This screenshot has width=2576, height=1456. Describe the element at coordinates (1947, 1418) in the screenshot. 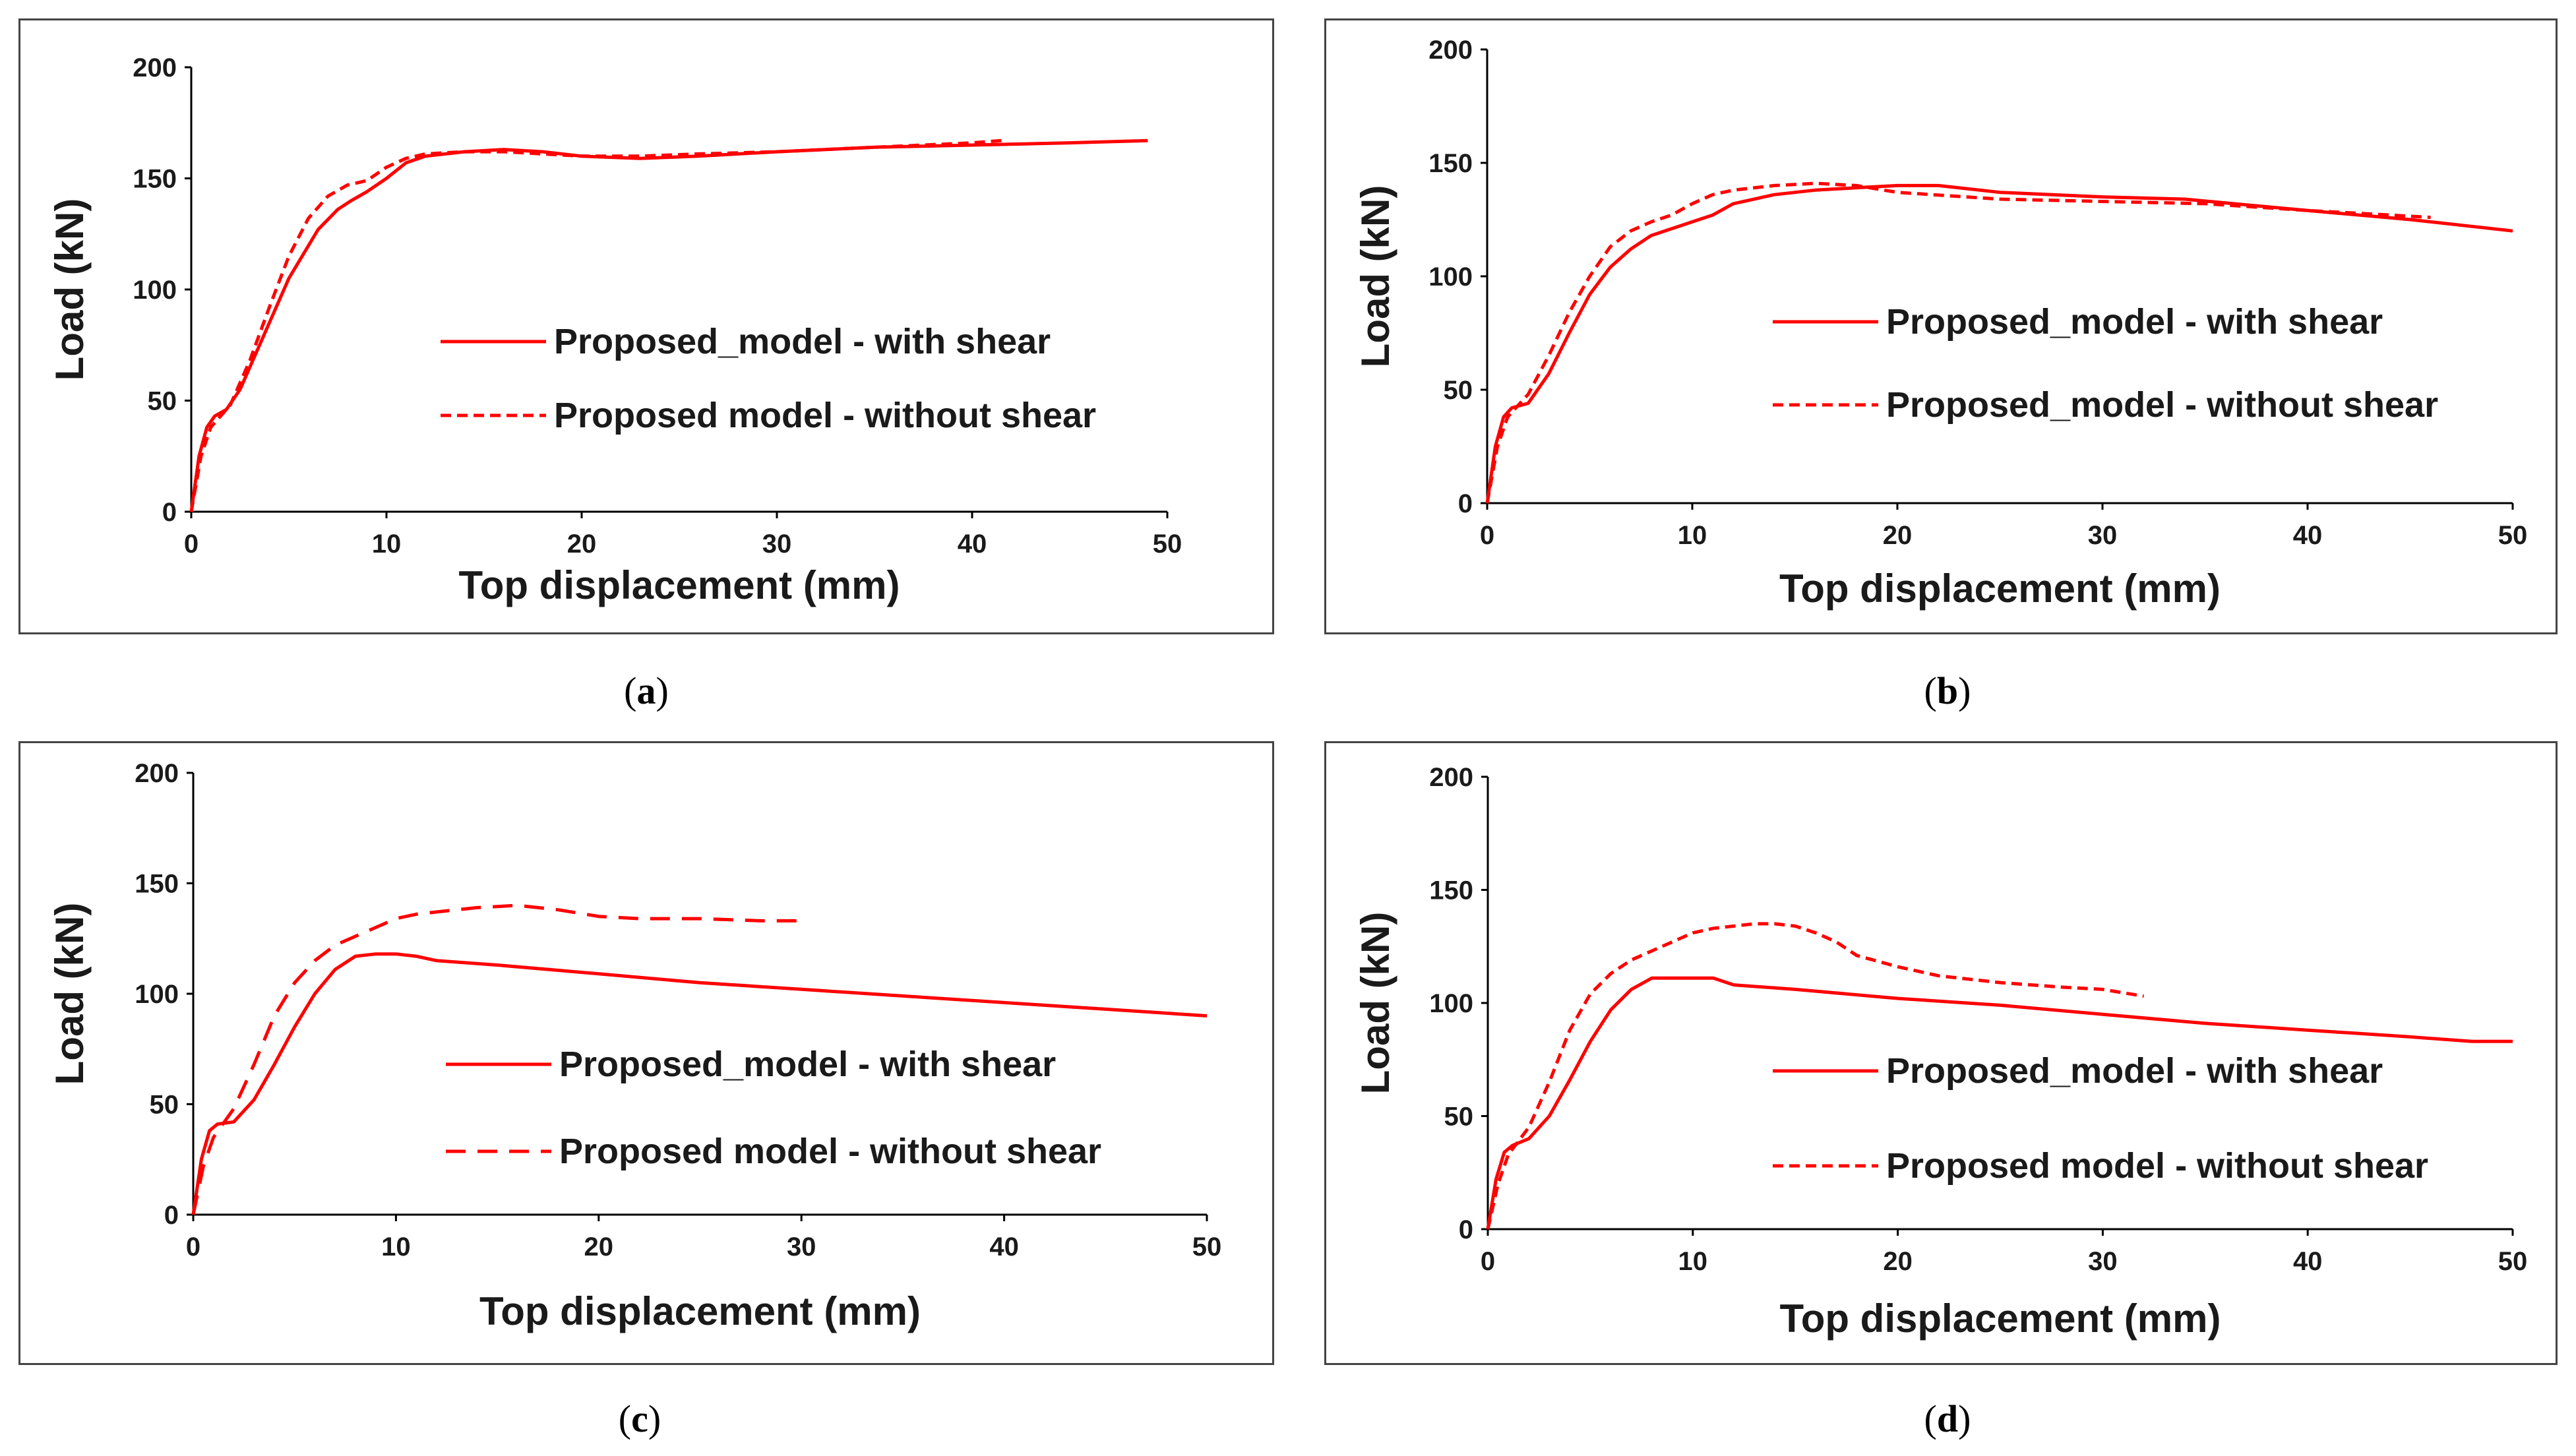

I see `caption-d: (d)` at that location.